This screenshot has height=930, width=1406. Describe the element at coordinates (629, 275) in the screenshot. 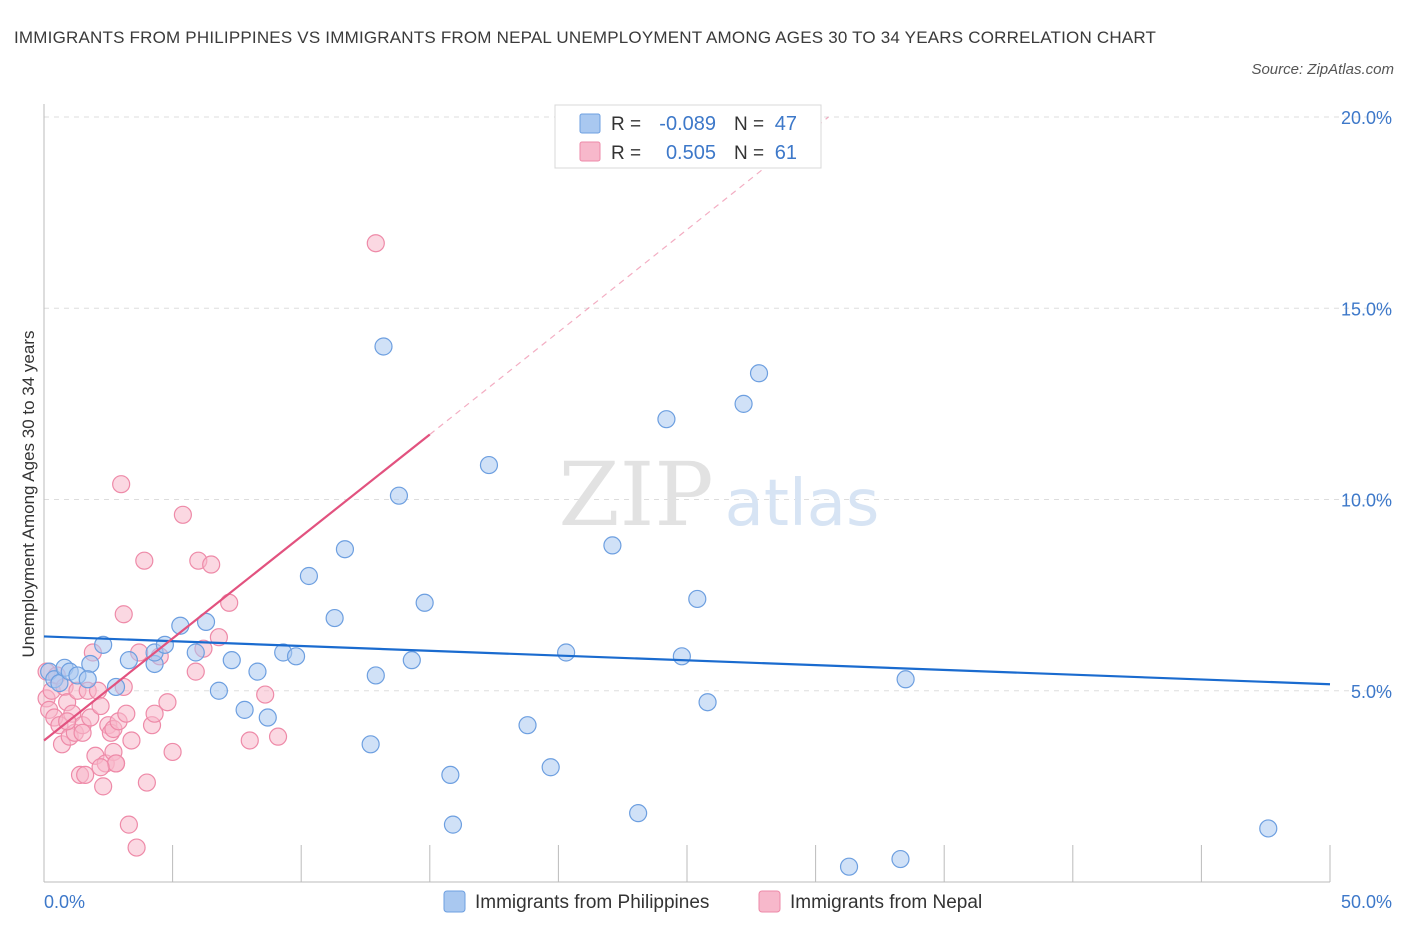

I see `trend-line-nepal-extended` at that location.